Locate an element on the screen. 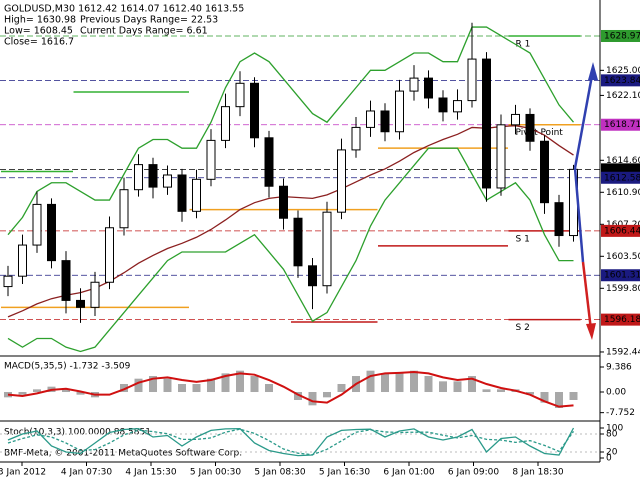  stoch-main is located at coordinates (291, 442).